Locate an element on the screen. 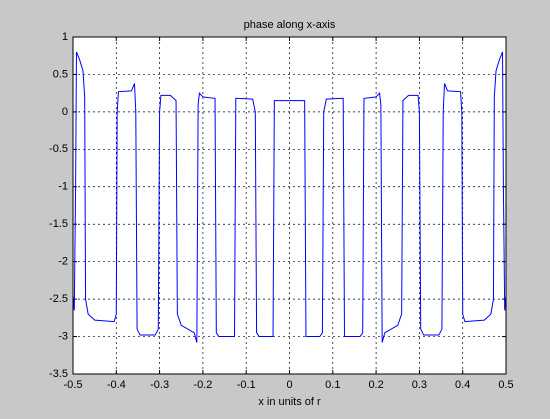  y-tick-label: -3 is located at coordinates (63, 336).